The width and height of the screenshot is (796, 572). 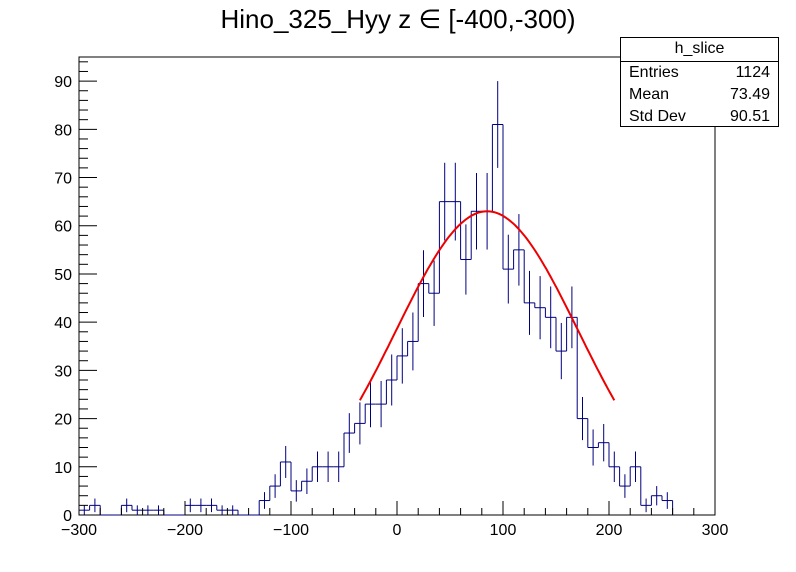 I want to click on x-tick-label: 300, so click(x=715, y=530).